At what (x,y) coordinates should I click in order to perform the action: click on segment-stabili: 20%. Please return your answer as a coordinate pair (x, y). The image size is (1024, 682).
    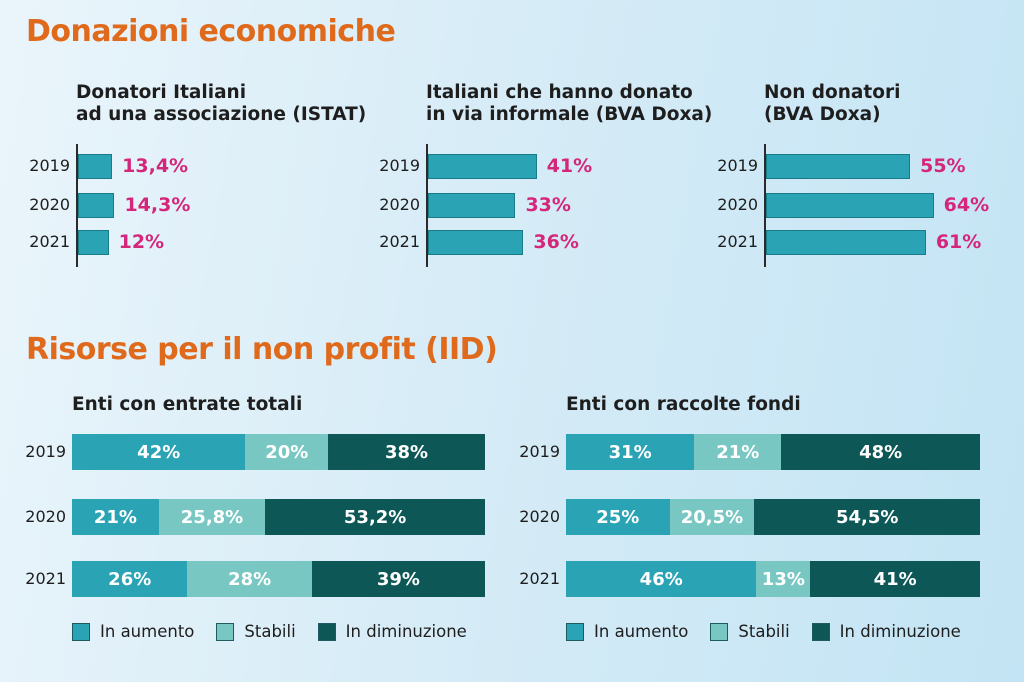
    Looking at the image, I should click on (287, 452).